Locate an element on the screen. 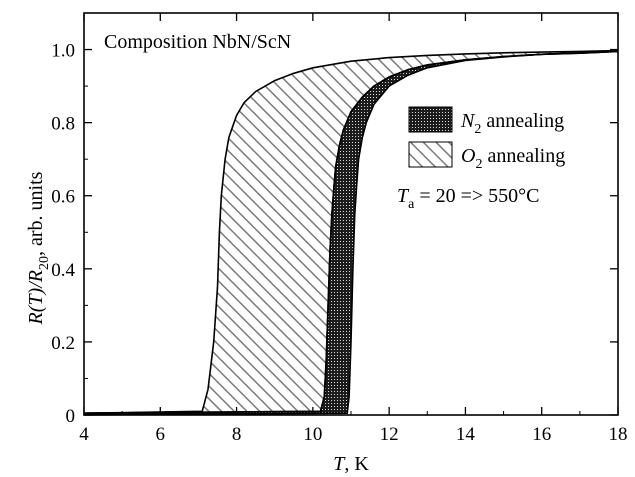 Image resolution: width=635 pixels, height=477 pixels. legend-label-o2: O2 annealing is located at coordinates (513, 158).